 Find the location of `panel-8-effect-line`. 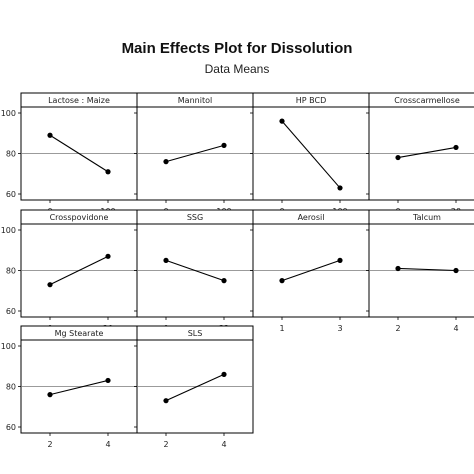

panel-8-effect-line is located at coordinates (427, 269).